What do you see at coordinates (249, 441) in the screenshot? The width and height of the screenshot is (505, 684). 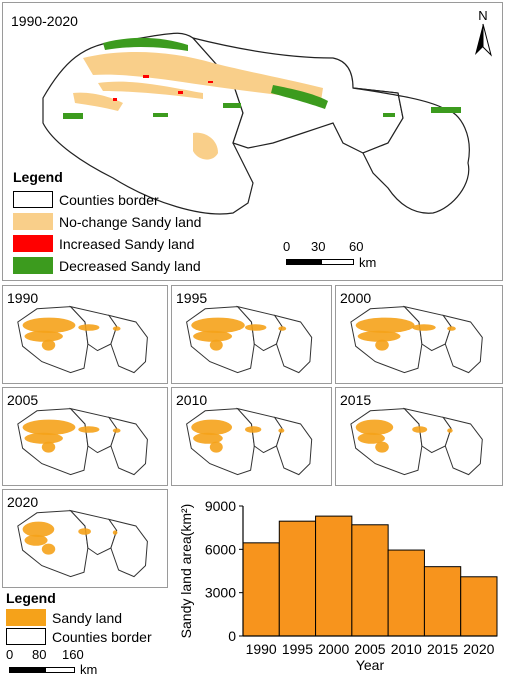 I see `year-map-canvas-2010` at bounding box center [249, 441].